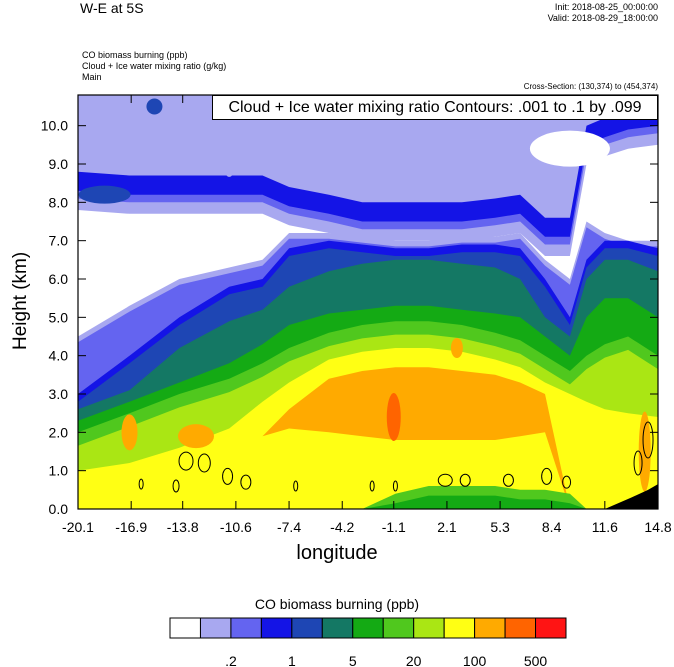  What do you see at coordinates (342, 527) in the screenshot?
I see `x-tick-label: -4.2` at bounding box center [342, 527].